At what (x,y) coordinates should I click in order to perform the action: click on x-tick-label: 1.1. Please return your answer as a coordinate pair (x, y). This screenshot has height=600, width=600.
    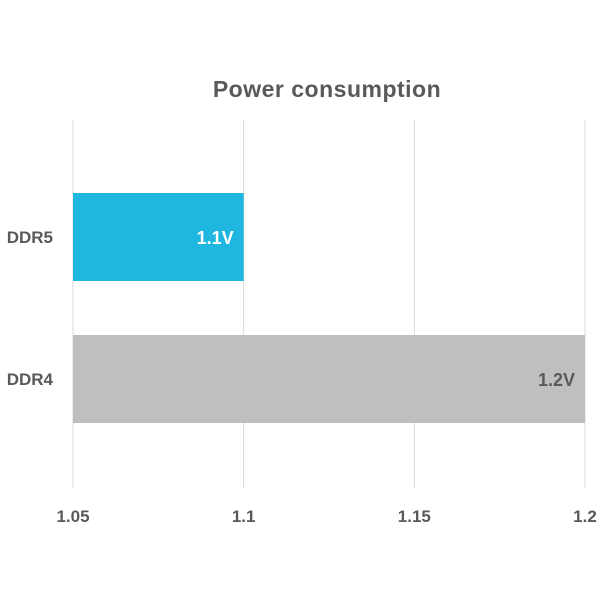
    Looking at the image, I should click on (244, 516).